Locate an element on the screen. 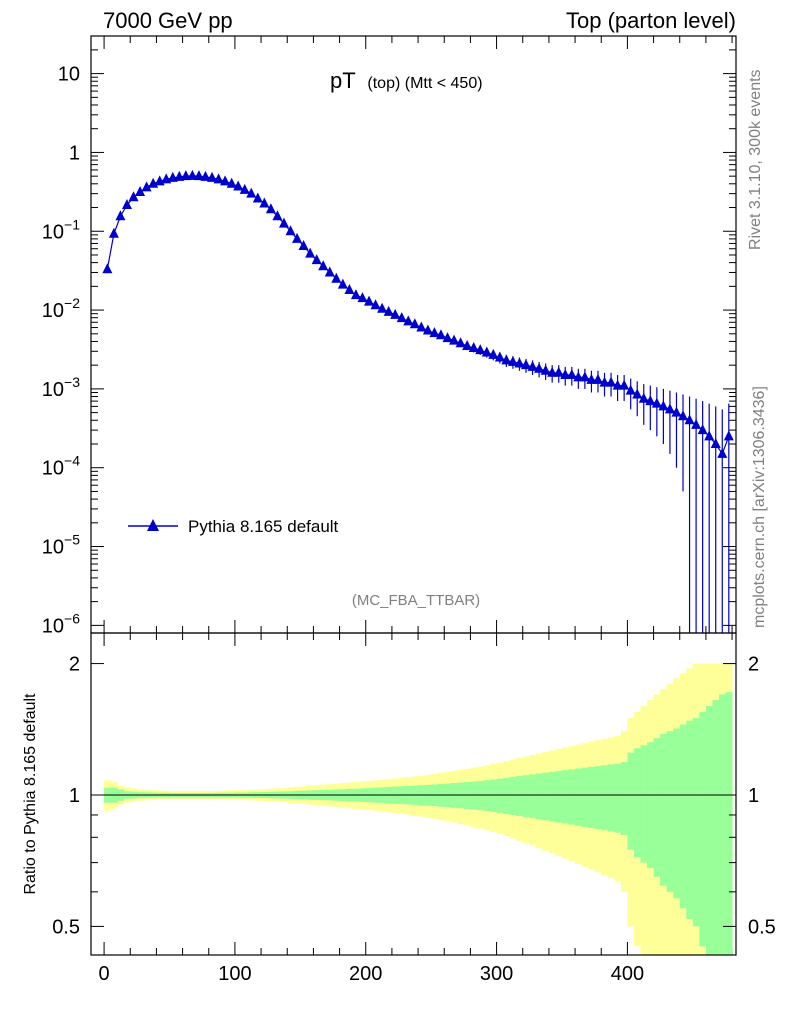  ratio-y-tick-label: 2 is located at coordinates (74, 665).